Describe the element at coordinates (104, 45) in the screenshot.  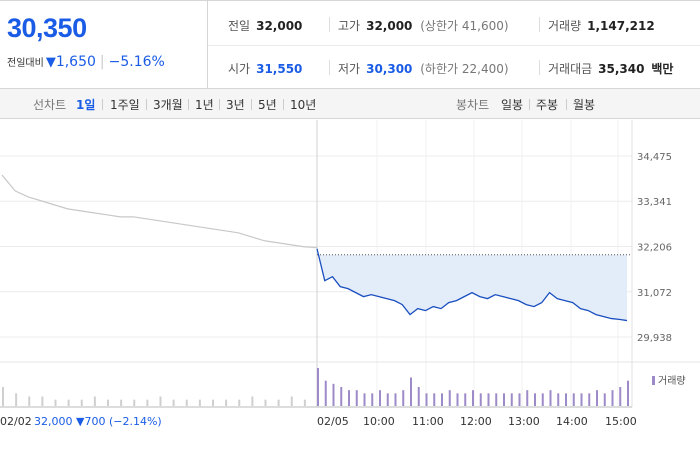
I see `price-summary: 30,350 전일대비 ▼1,650 | −5.16%` at that location.